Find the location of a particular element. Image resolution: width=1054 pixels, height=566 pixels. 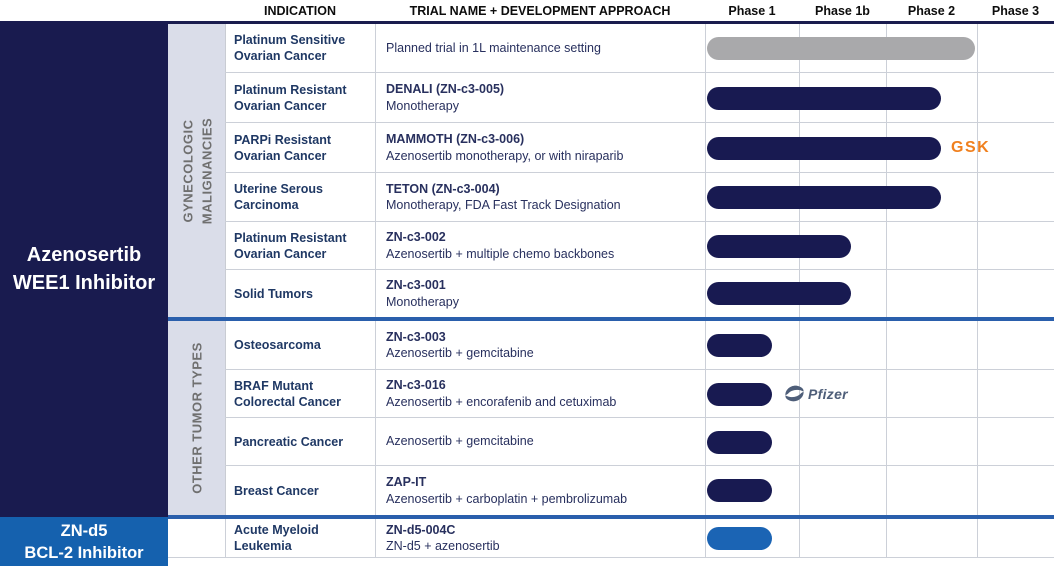

trial-name: ZN-c3-016 is located at coordinates (416, 385).